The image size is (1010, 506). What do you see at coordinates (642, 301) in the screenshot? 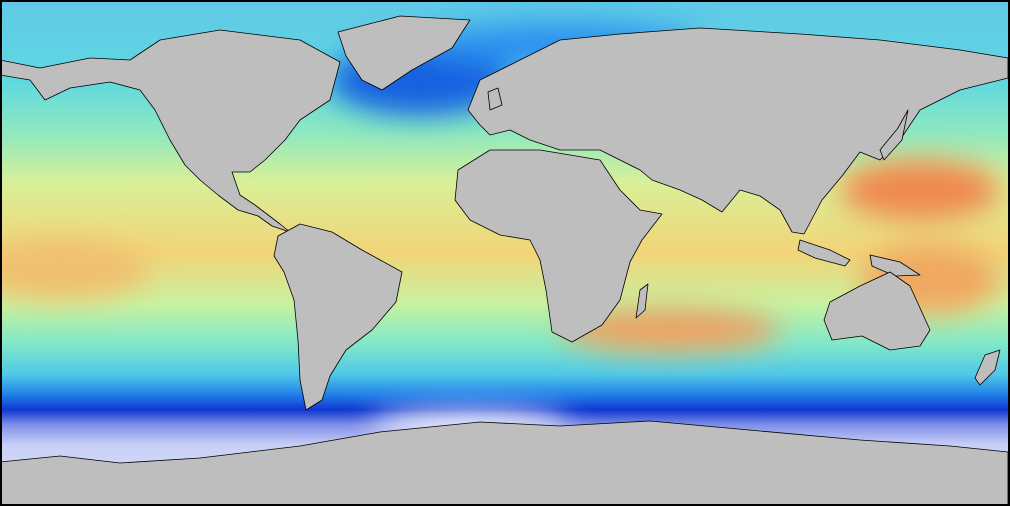
I see `madagascar` at bounding box center [642, 301].